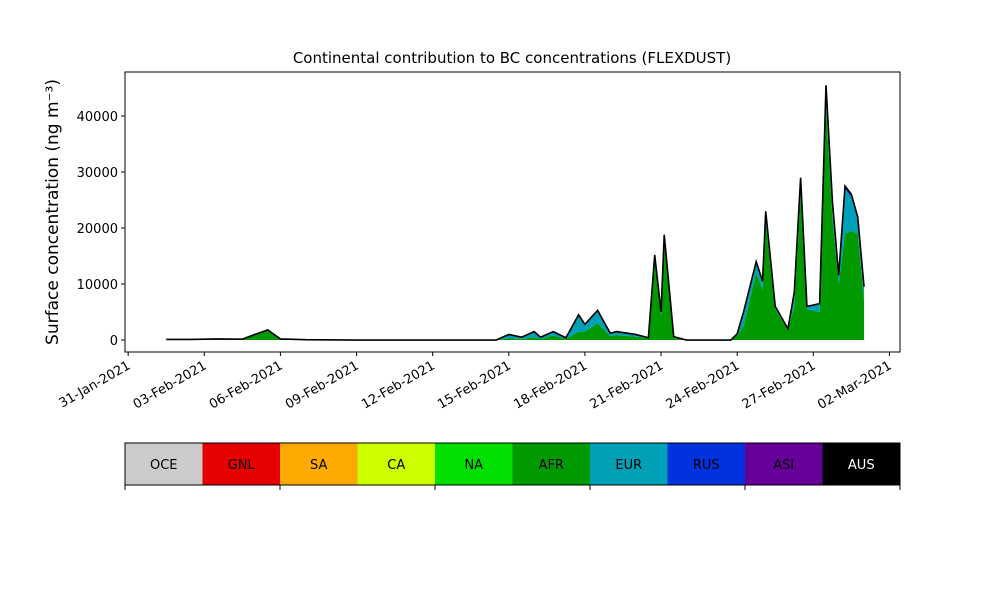 This screenshot has height=600, width=1000. I want to click on x-tick-label: 12-Feb-2021, so click(398, 385).